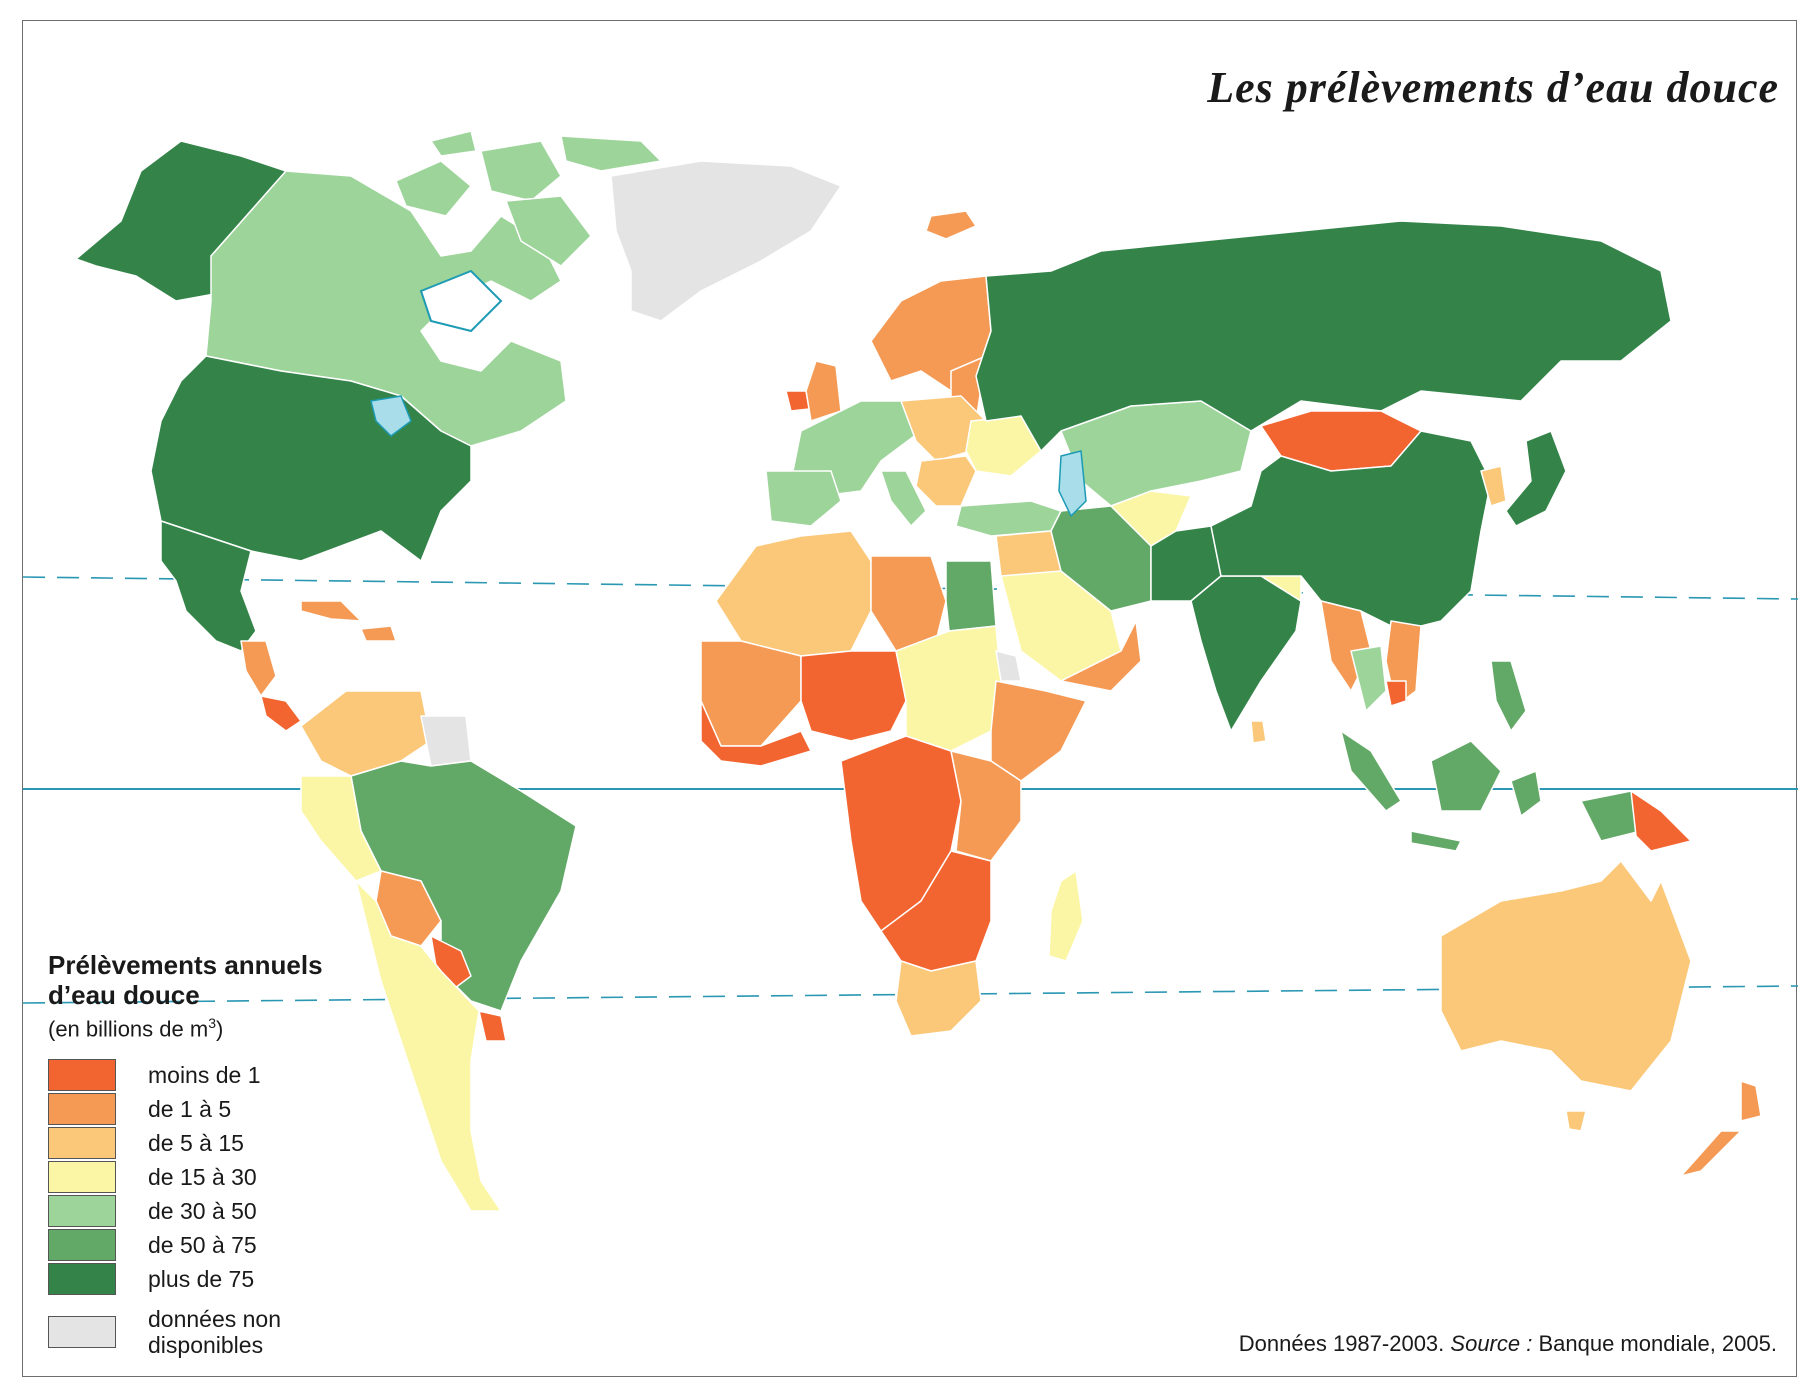 The height and width of the screenshot is (1395, 1819). What do you see at coordinates (451, 963) in the screenshot?
I see `region-paraguay` at bounding box center [451, 963].